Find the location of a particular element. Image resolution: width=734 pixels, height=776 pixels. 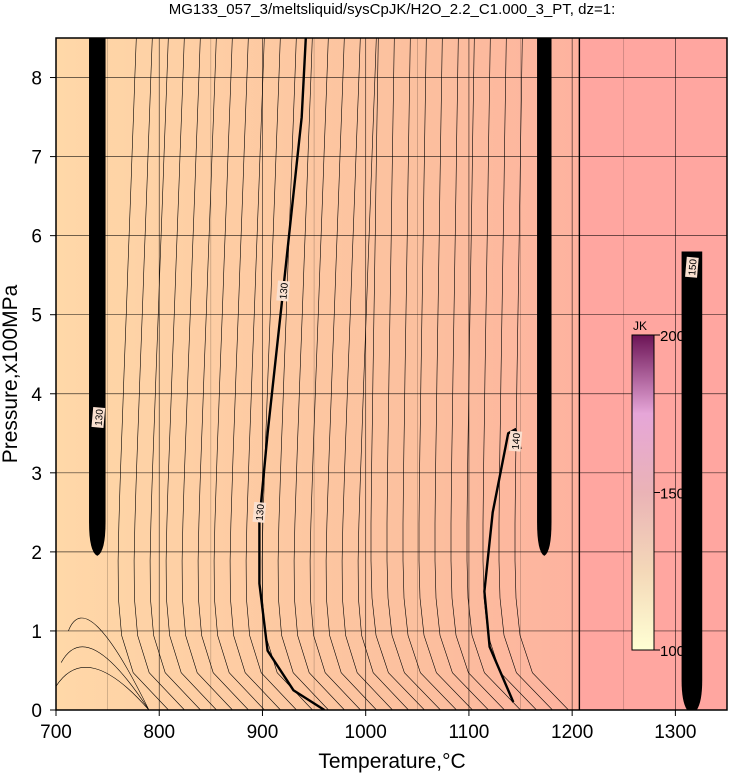

contour-label-group: 150 is located at coordinates (692, 267).